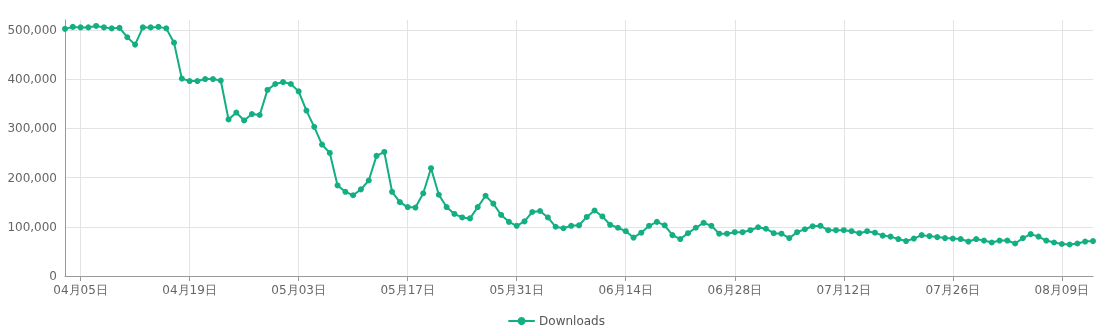 The image size is (1113, 334). I want to click on y-tick-label: 300,000, so click(32, 128).